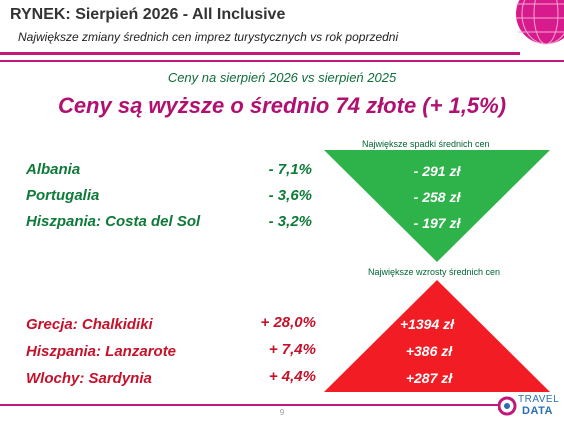  I want to click on price-change: - 197 zł, so click(437, 223).